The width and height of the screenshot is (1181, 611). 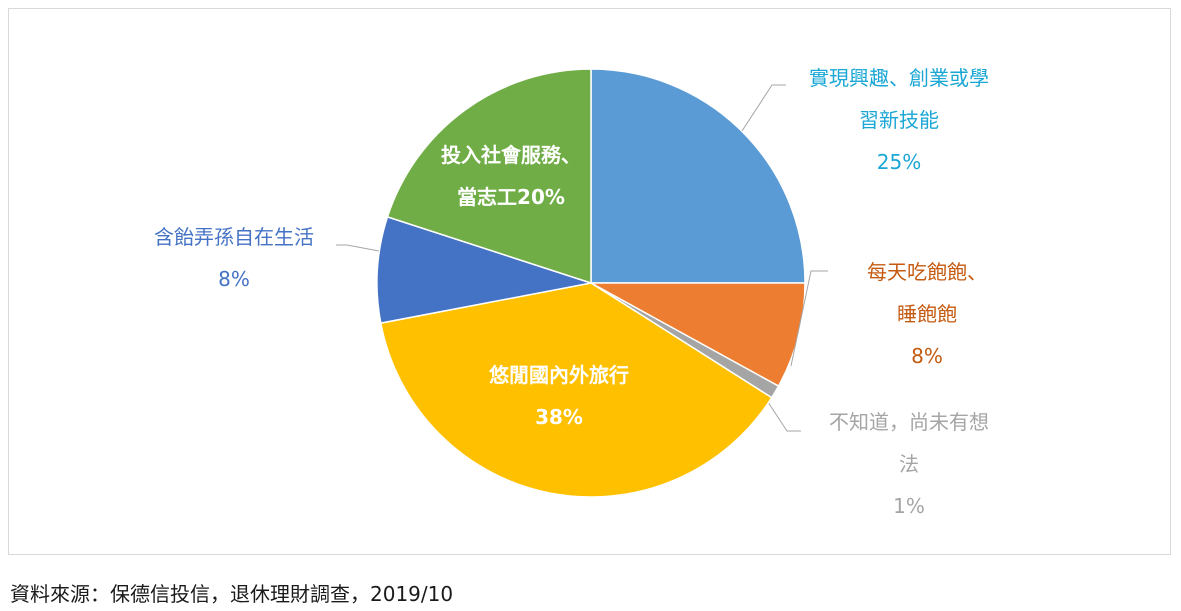 I want to click on slice-label: 投入社會服務、 當志工20%, so click(x=511, y=176).